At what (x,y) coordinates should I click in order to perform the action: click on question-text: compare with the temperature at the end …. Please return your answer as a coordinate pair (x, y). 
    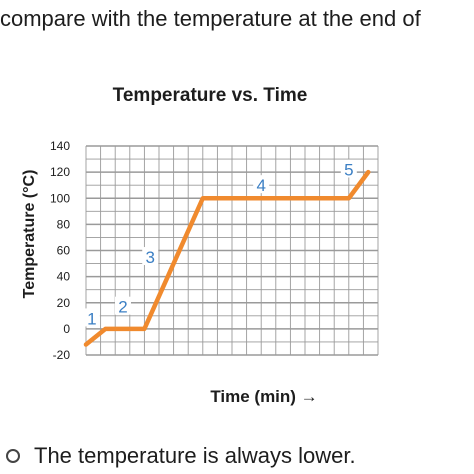
    Looking at the image, I should click on (210, 18).